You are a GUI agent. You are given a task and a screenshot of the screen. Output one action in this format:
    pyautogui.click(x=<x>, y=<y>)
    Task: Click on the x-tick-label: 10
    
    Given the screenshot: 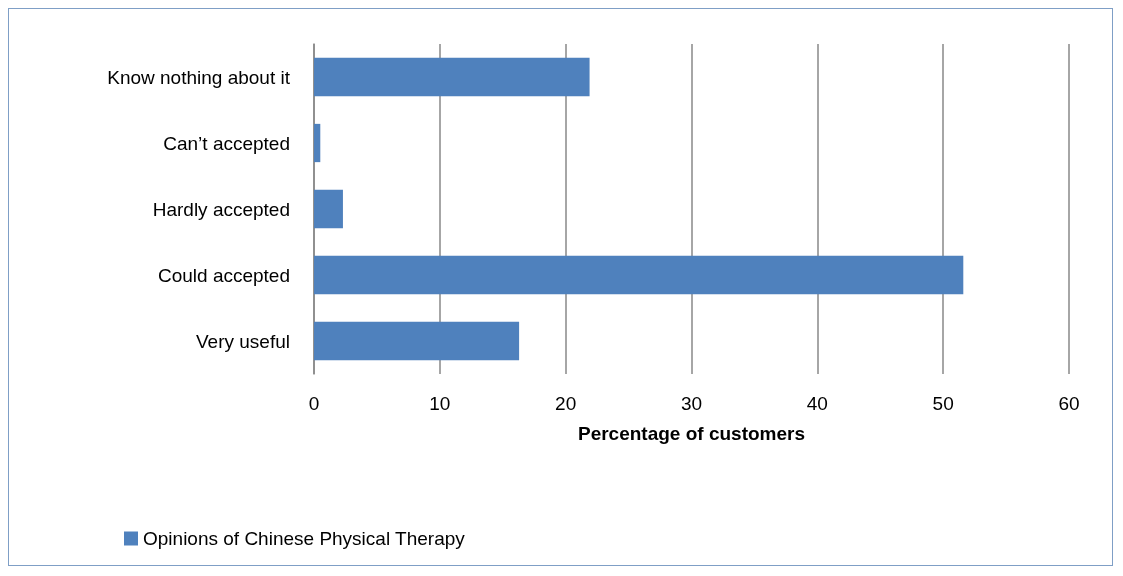 What is the action you would take?
    pyautogui.click(x=440, y=403)
    